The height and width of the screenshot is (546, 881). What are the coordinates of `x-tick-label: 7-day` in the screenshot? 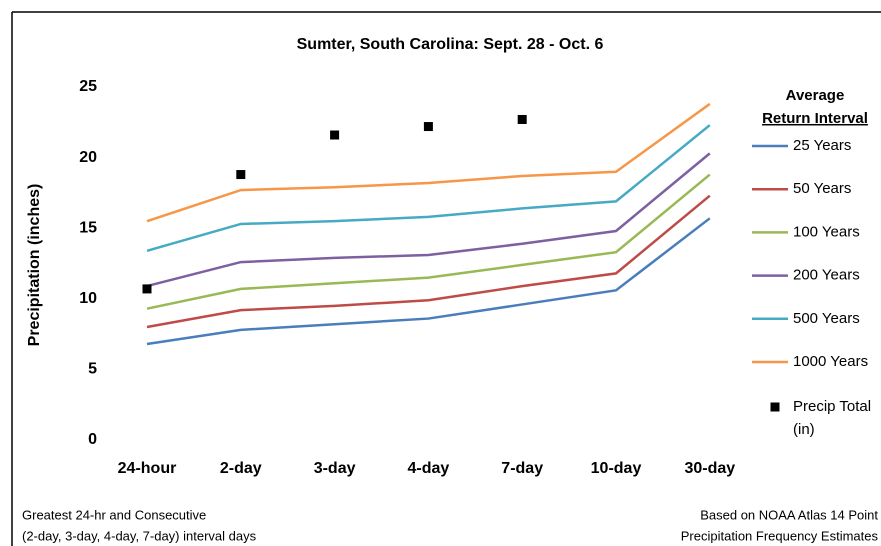 It's located at (522, 468).